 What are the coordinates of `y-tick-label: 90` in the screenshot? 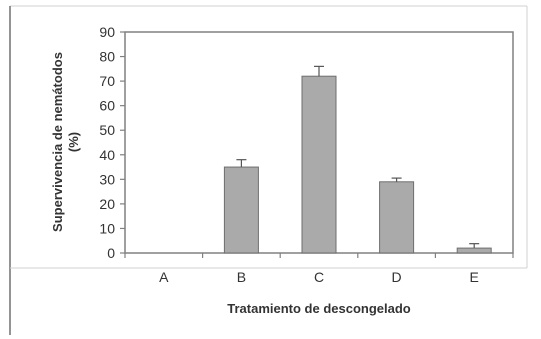 It's located at (107, 32).